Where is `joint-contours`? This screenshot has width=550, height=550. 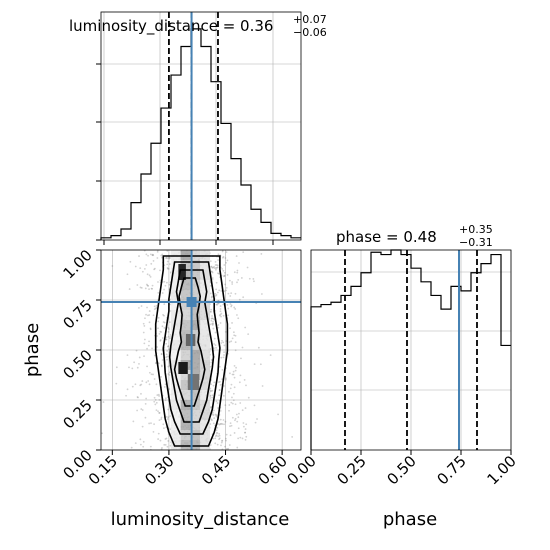 joint-contours is located at coordinates (191, 351).